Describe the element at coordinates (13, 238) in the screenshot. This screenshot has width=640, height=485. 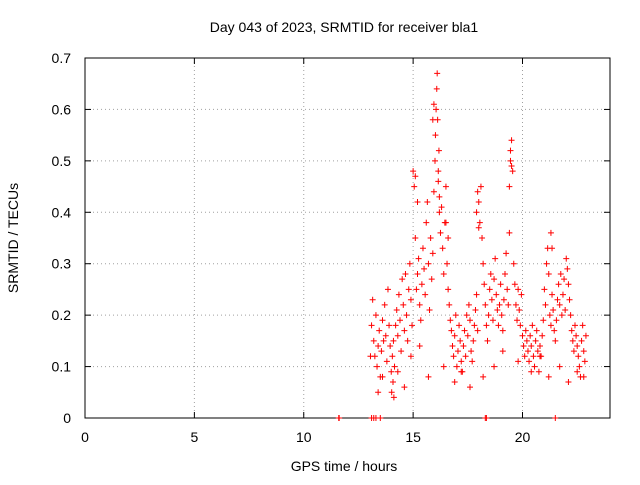
I see `y-axis-label: SRMTID / TECUs` at that location.